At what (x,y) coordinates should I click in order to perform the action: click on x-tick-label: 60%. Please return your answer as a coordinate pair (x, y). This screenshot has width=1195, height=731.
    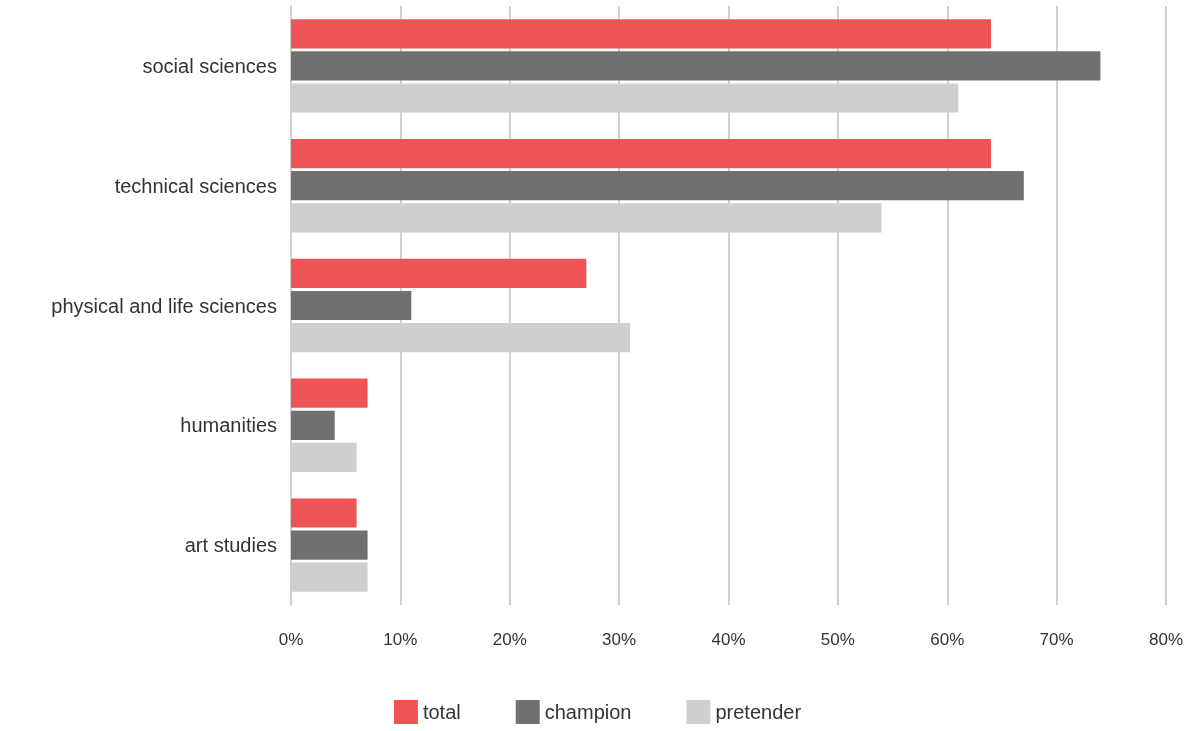
    Looking at the image, I should click on (947, 639).